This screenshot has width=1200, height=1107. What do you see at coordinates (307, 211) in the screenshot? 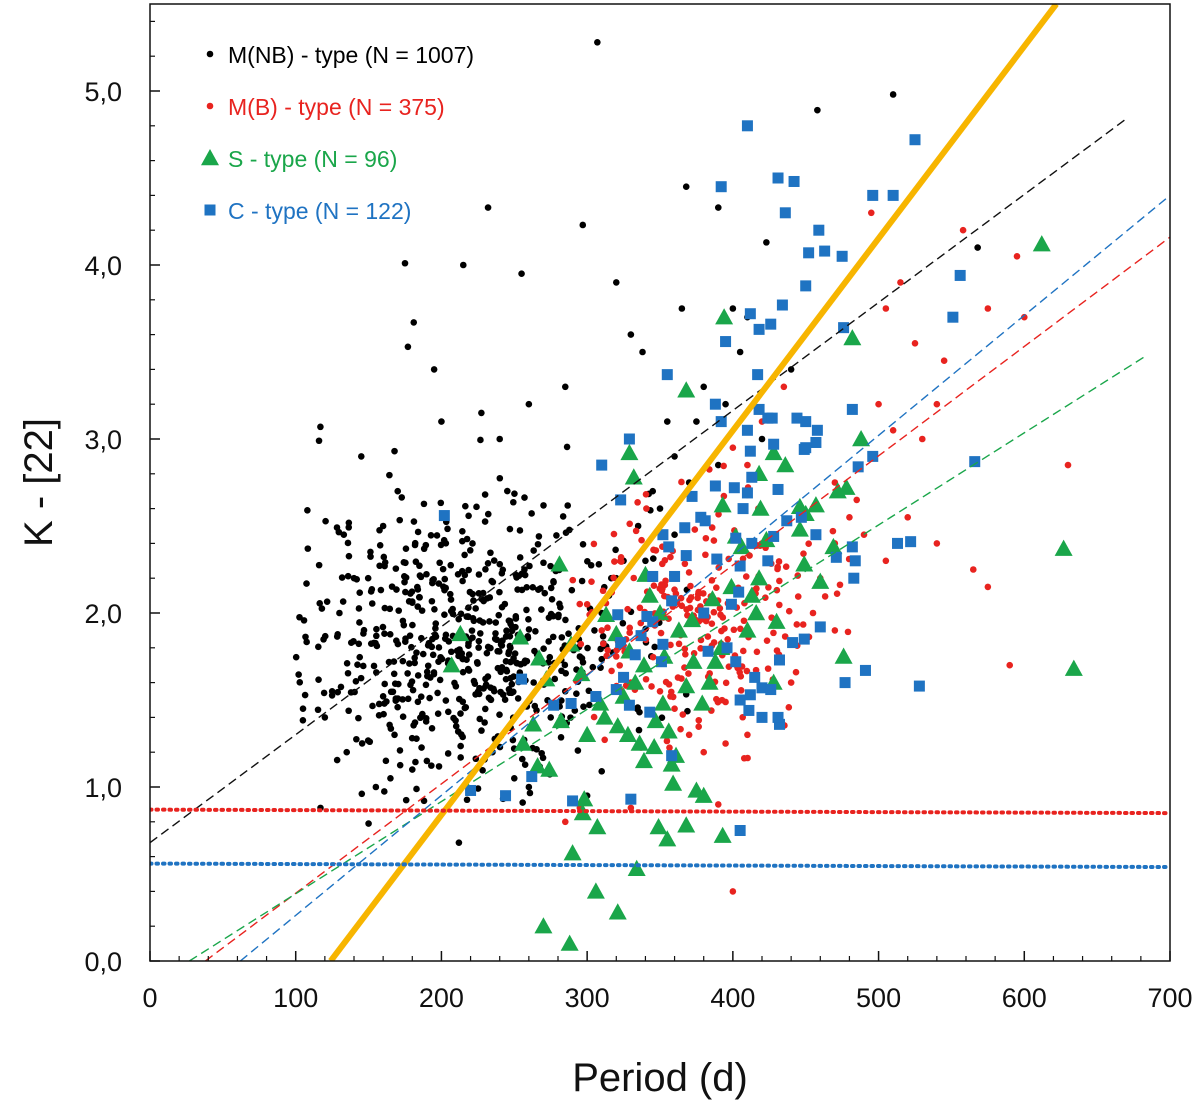
I see `legend-item-4: C - type (N = 122)` at bounding box center [307, 211].